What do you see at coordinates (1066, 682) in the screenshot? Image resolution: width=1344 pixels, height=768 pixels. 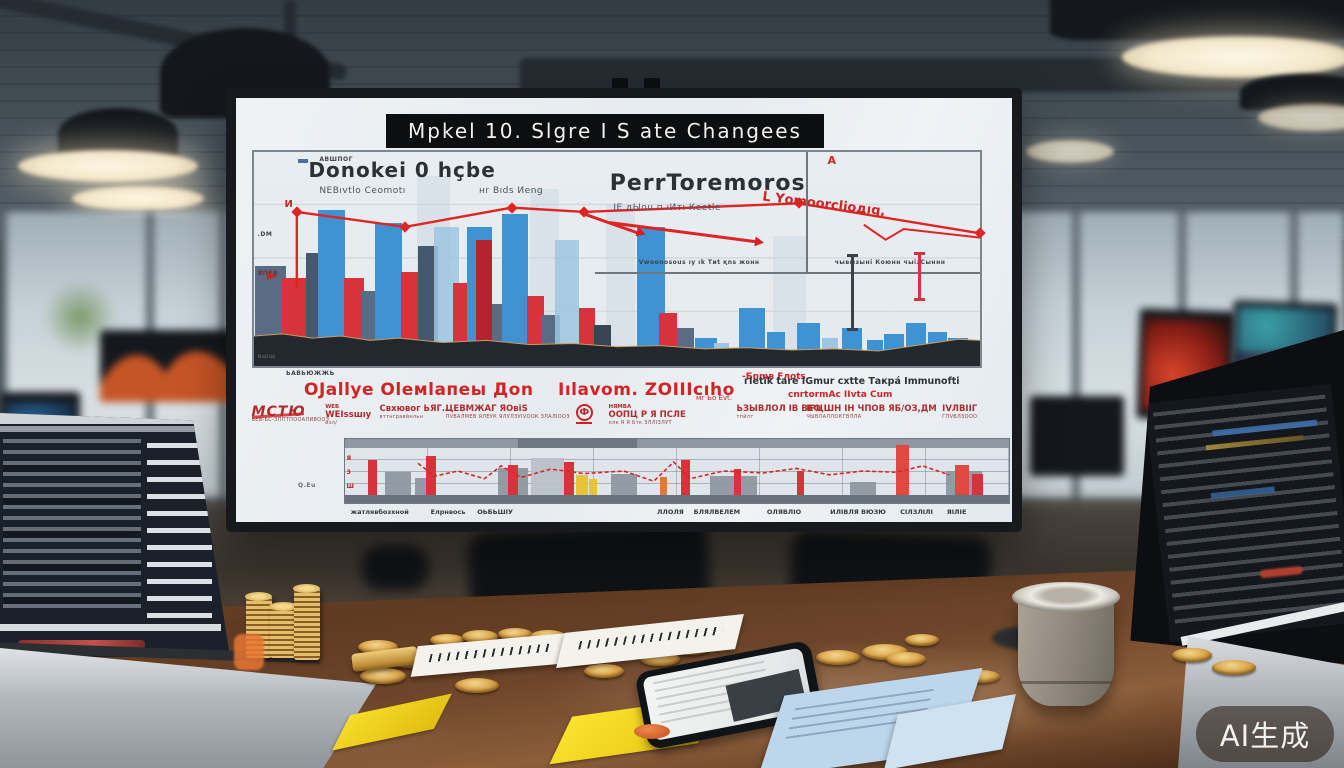 I see `cup-seam` at bounding box center [1066, 682].